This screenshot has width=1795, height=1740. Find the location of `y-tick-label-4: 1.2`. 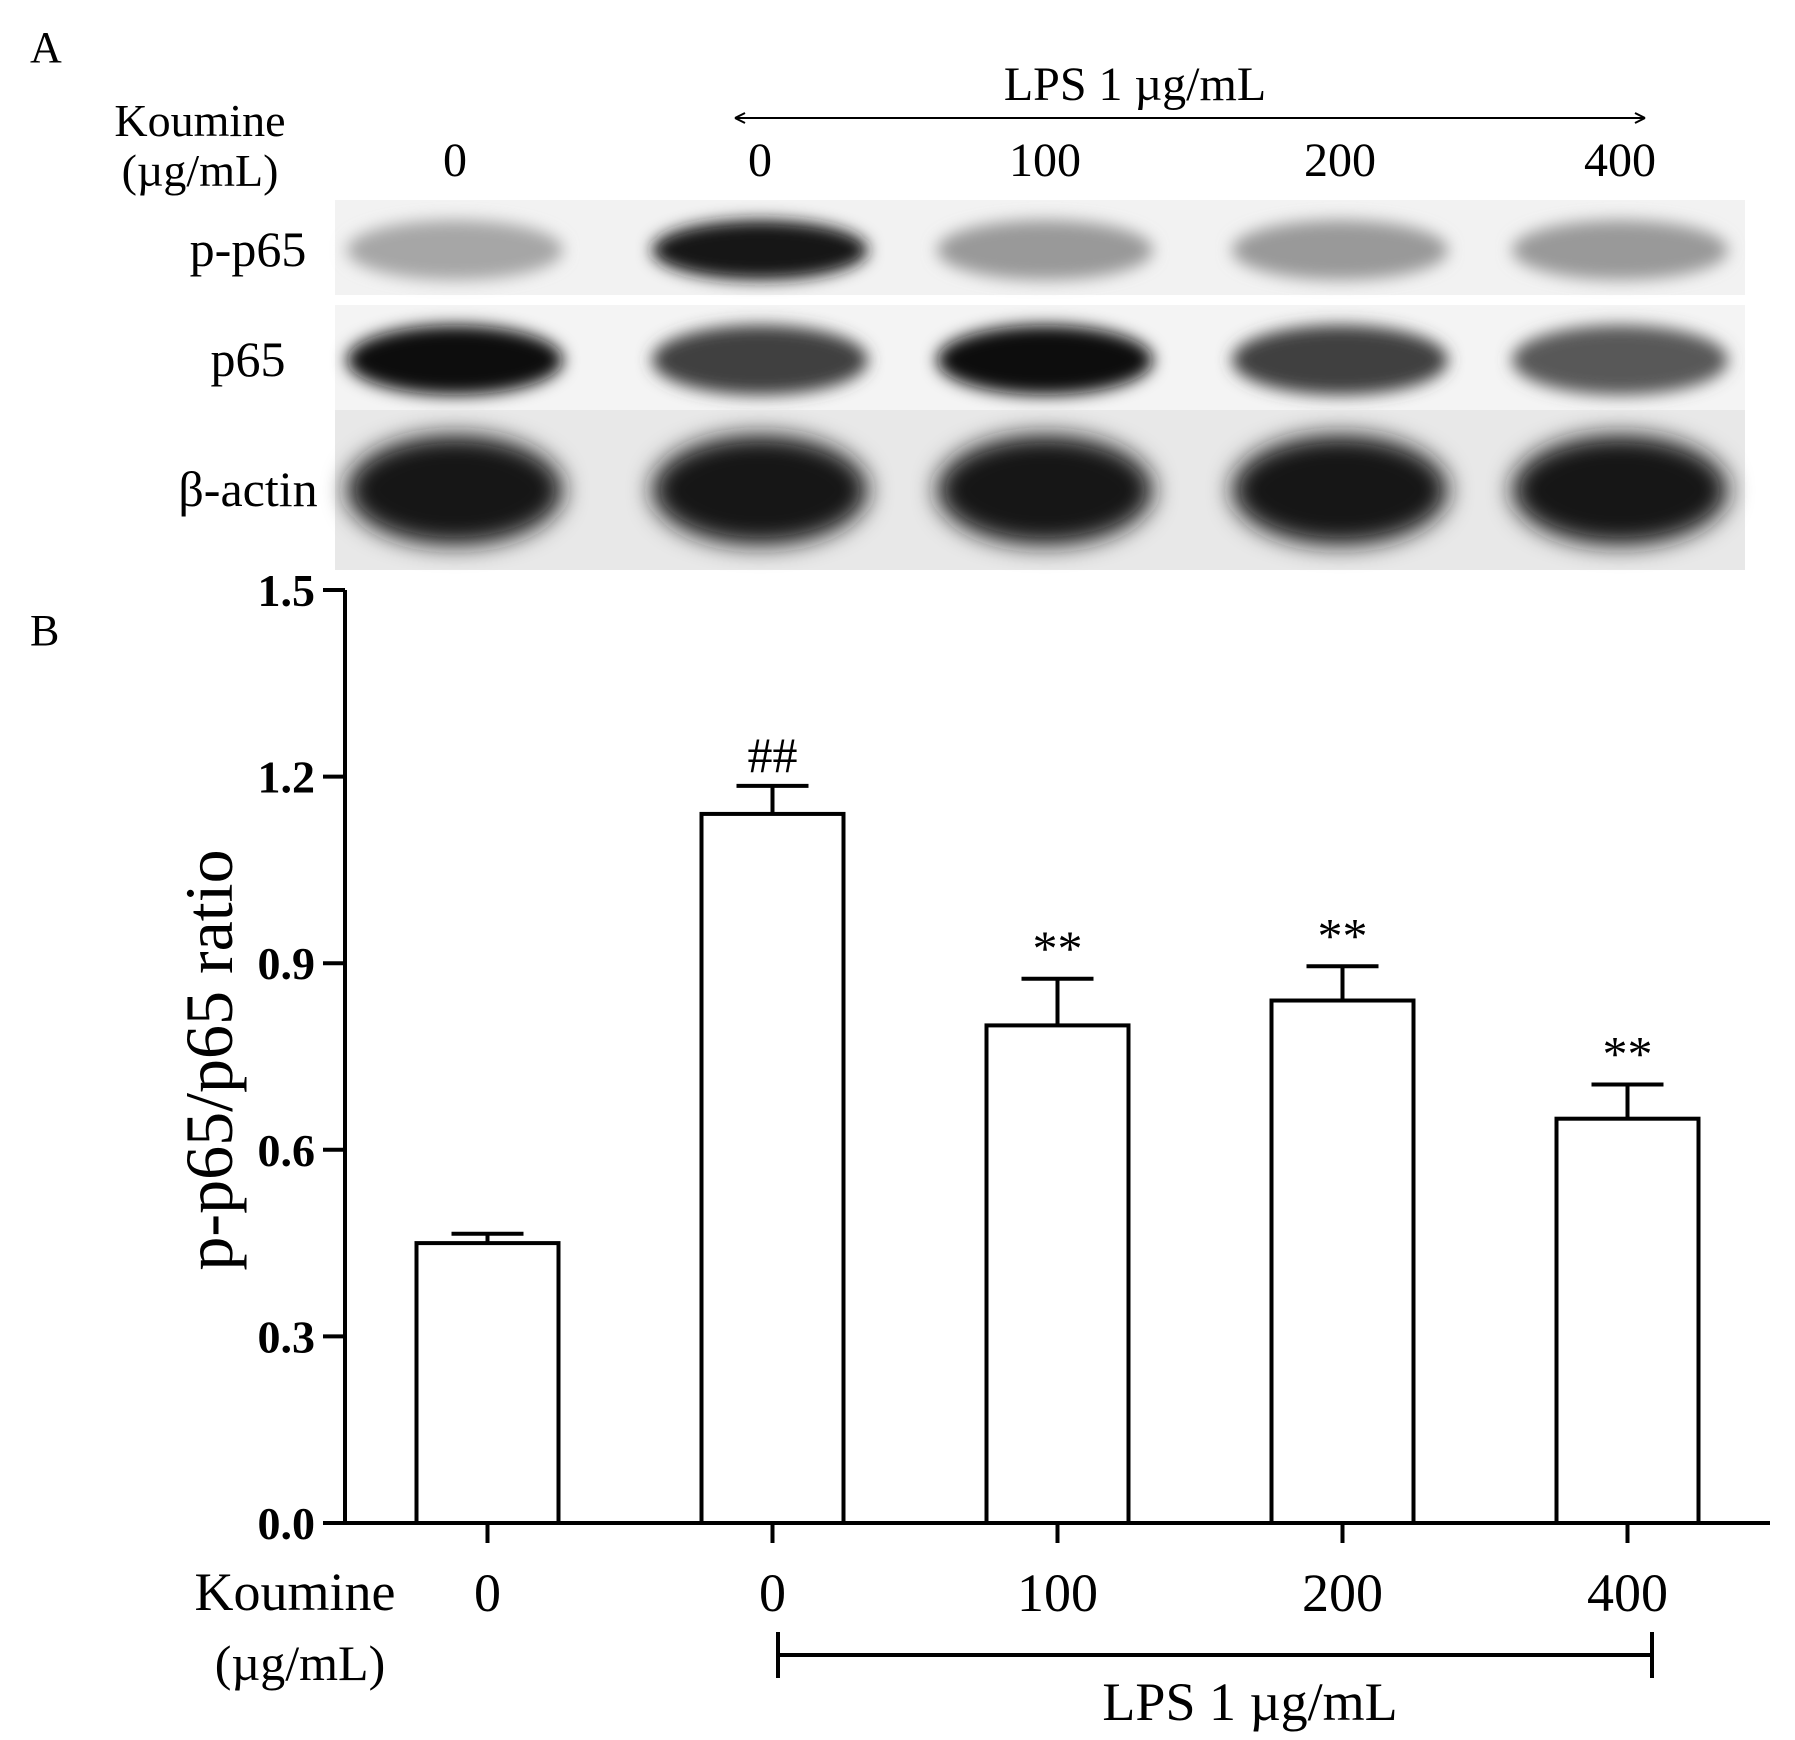

y-tick-label-4: 1.2 is located at coordinates (287, 777).